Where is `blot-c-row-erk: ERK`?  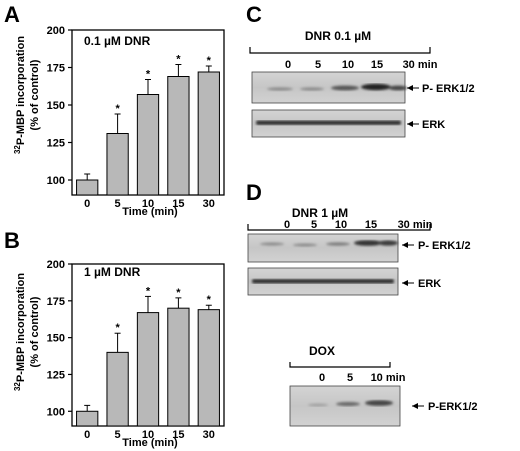 blot-c-row-erk: ERK is located at coordinates (433, 125).